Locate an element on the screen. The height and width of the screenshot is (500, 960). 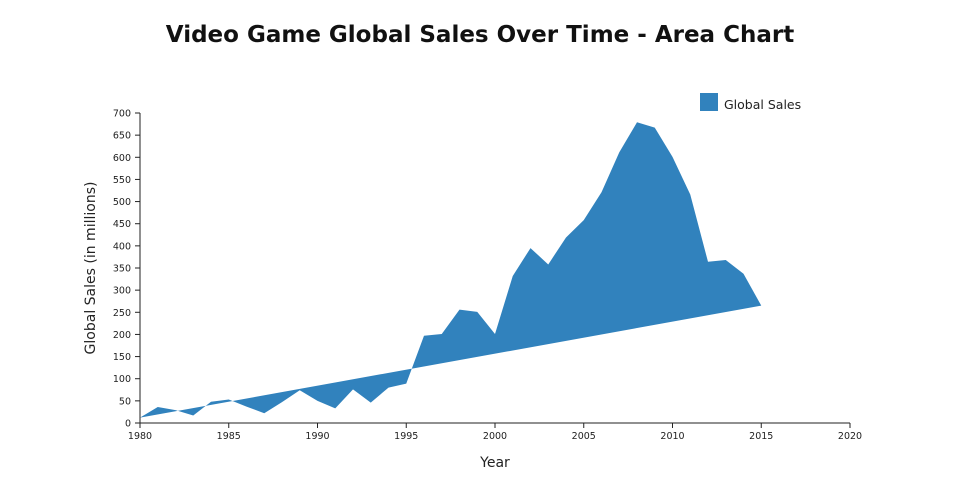
y-tick-label: 650 is located at coordinates (122, 136).